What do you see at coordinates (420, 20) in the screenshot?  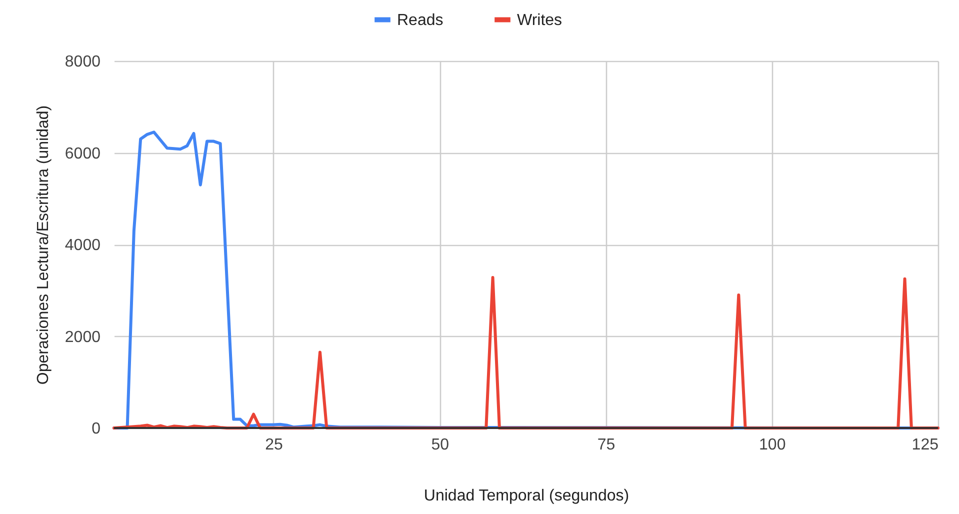 I see `legend-label: Reads` at bounding box center [420, 20].